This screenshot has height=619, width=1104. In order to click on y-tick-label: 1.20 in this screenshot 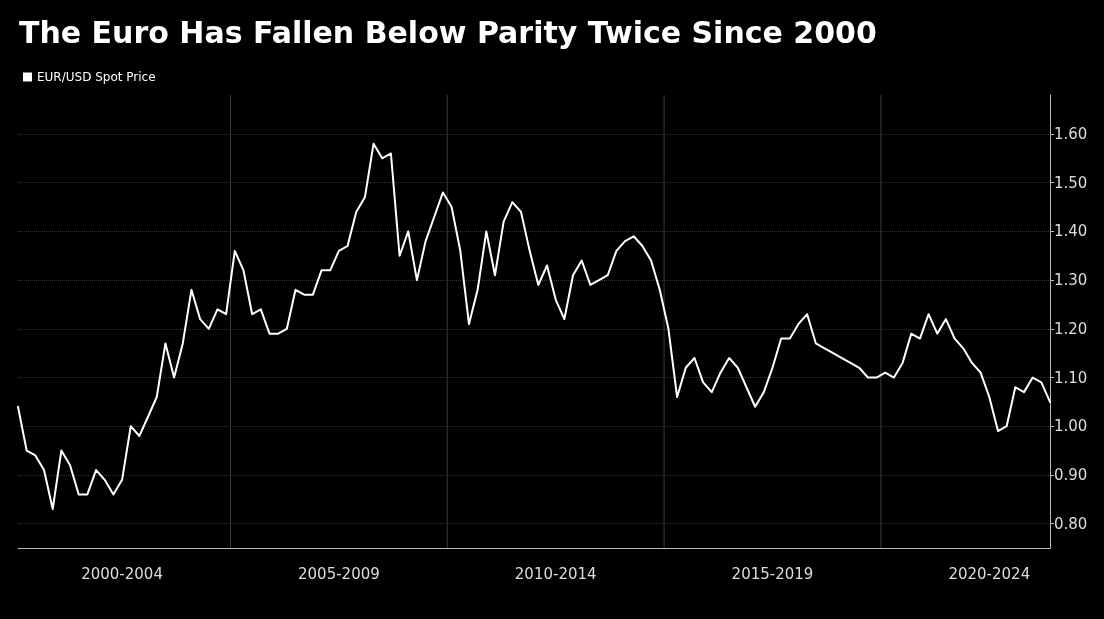, I will do `click(1071, 328)`.